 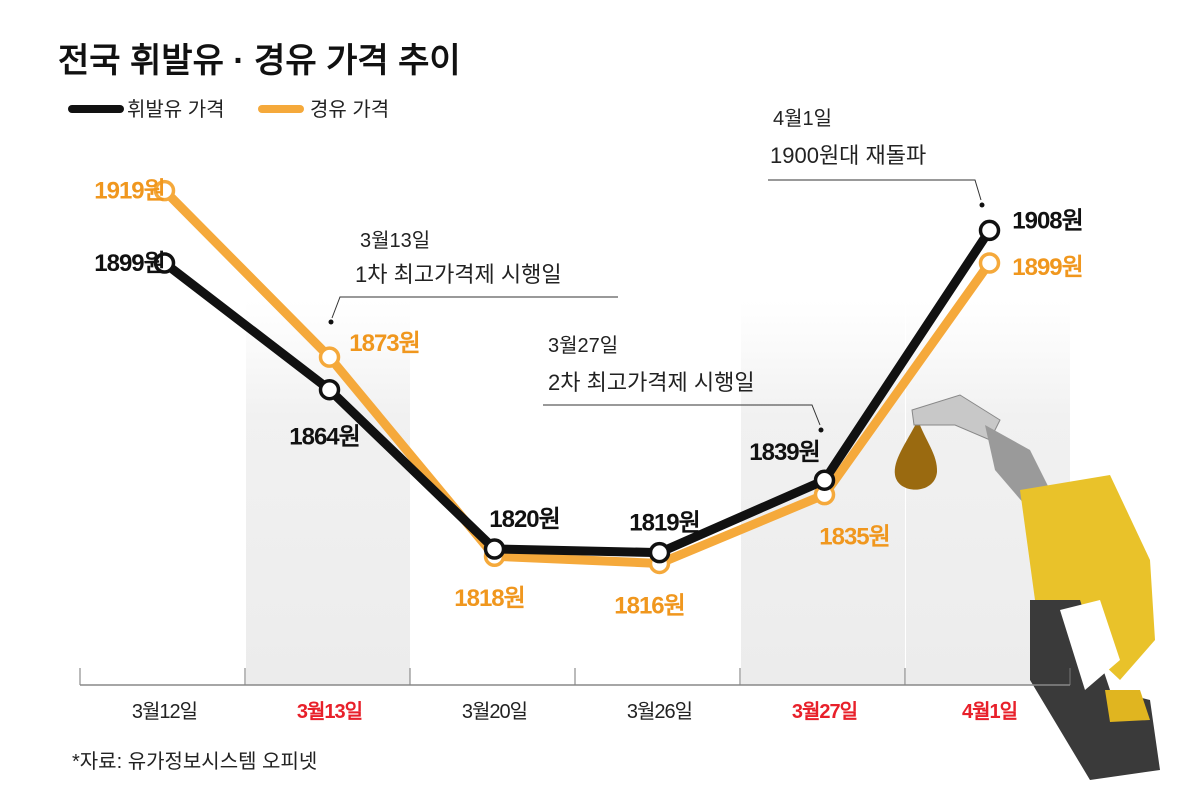 What do you see at coordinates (329, 711) in the screenshot?
I see `x-tick-label: 3월13일` at bounding box center [329, 711].